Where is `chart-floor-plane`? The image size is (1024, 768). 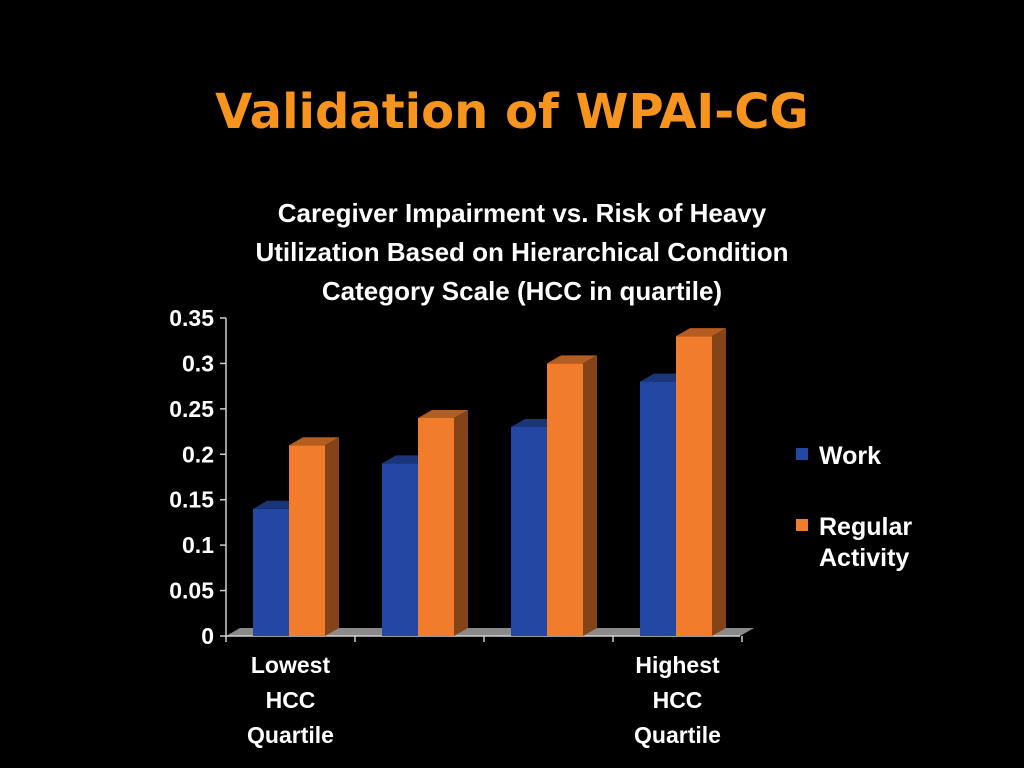
chart-floor-plane is located at coordinates (490, 632).